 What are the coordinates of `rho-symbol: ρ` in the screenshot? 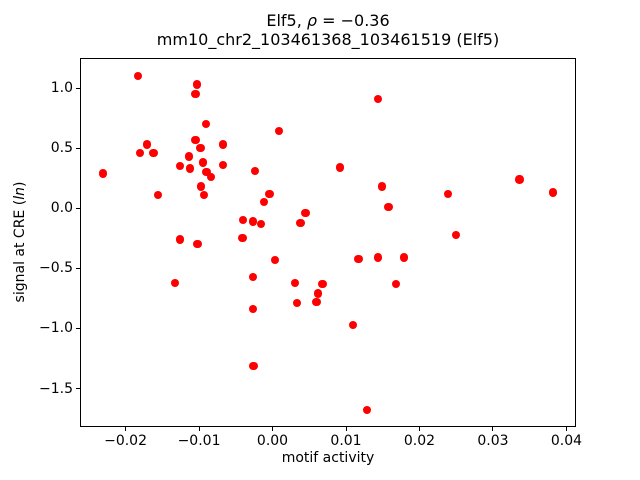 It's located at (312, 20).